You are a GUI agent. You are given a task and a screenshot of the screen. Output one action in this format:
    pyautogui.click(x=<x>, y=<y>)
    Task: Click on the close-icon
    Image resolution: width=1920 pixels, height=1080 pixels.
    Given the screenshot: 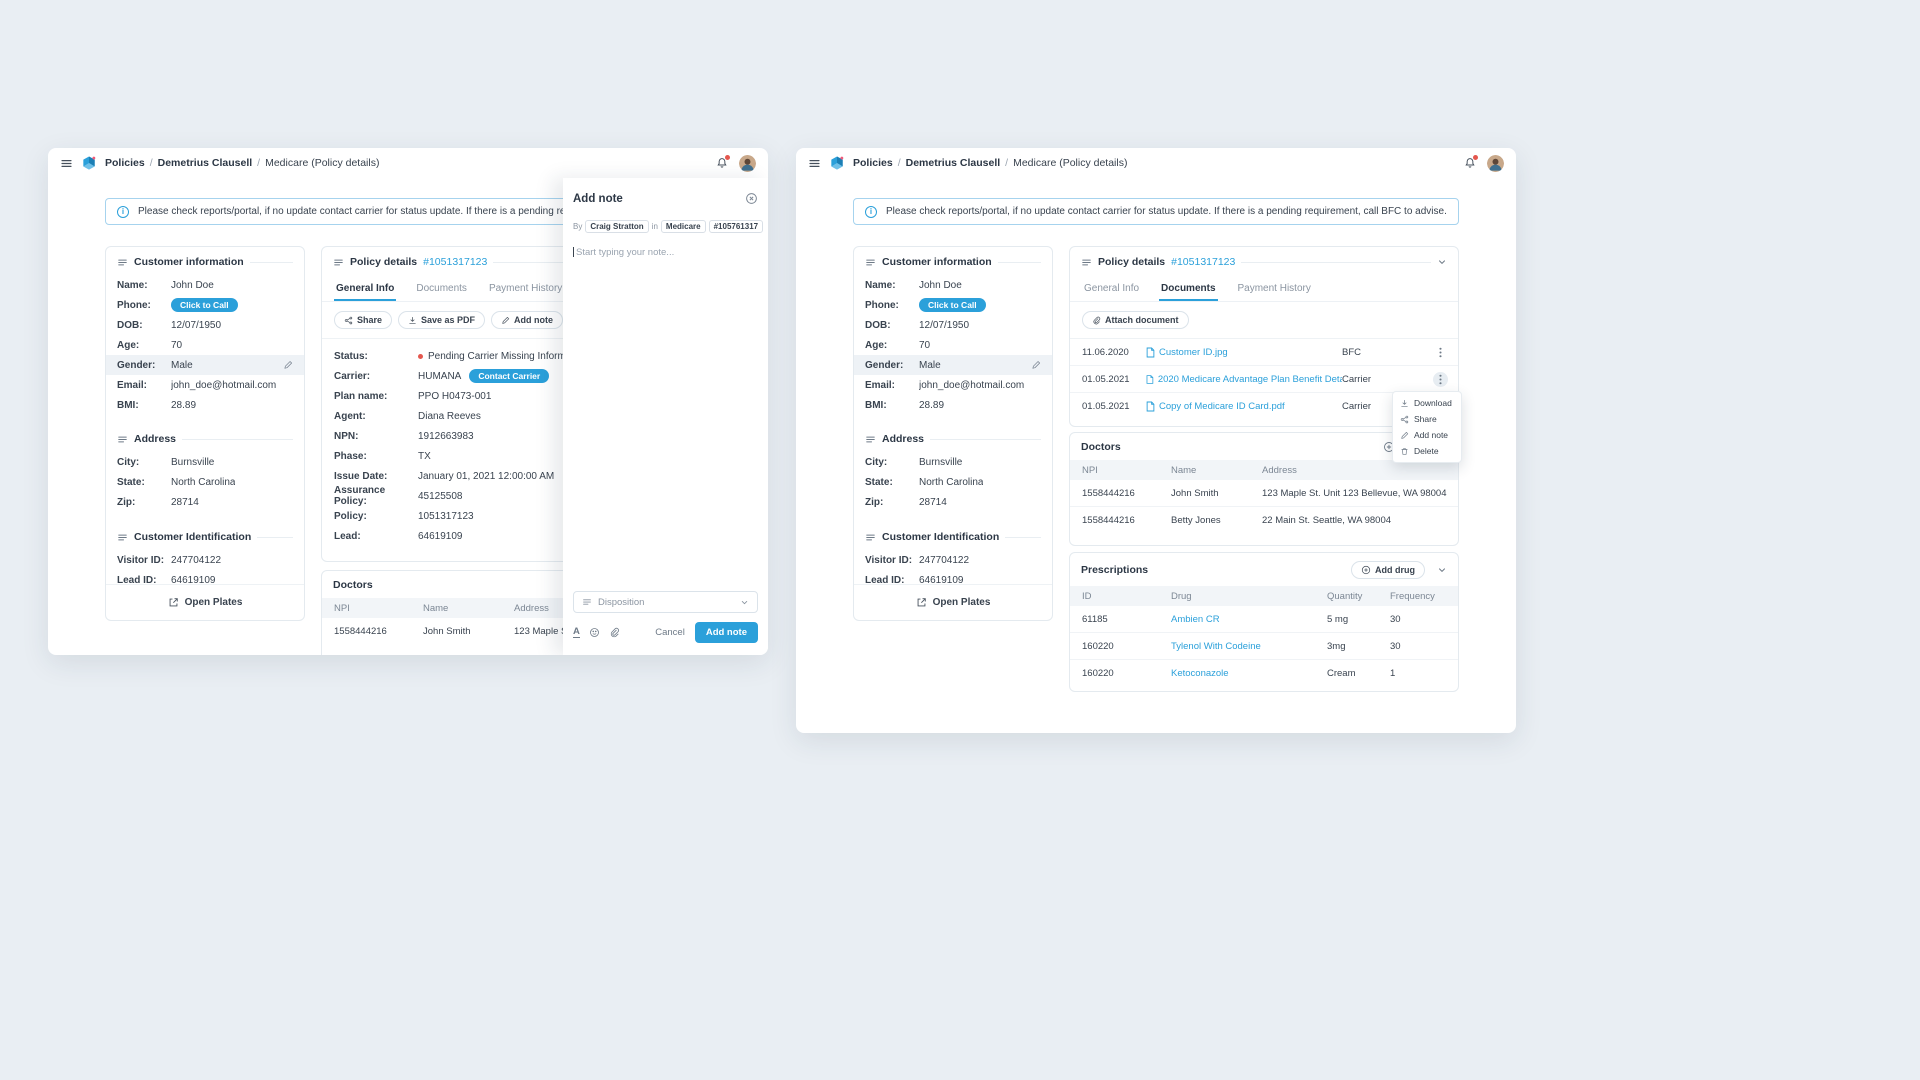 What is the action you would take?
    pyautogui.click(x=751, y=198)
    